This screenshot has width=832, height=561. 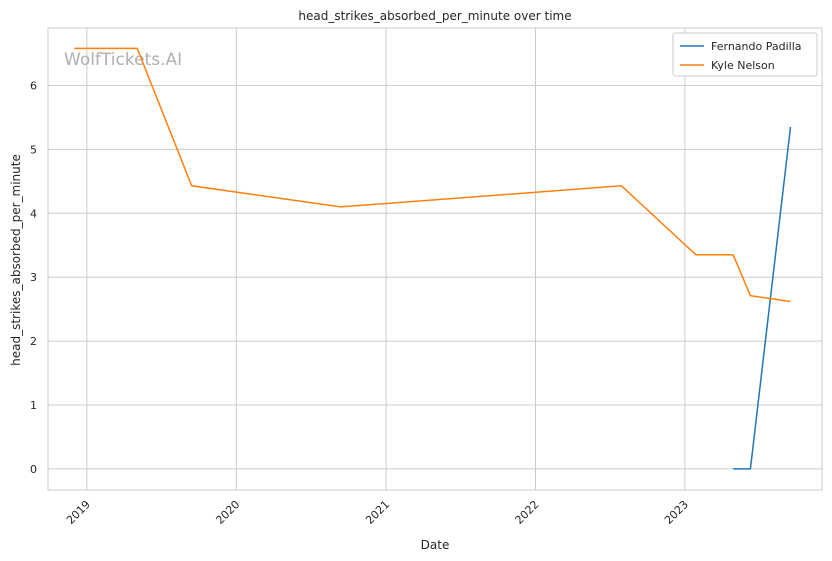 I want to click on legend-label: Kyle Nelson, so click(x=743, y=65).